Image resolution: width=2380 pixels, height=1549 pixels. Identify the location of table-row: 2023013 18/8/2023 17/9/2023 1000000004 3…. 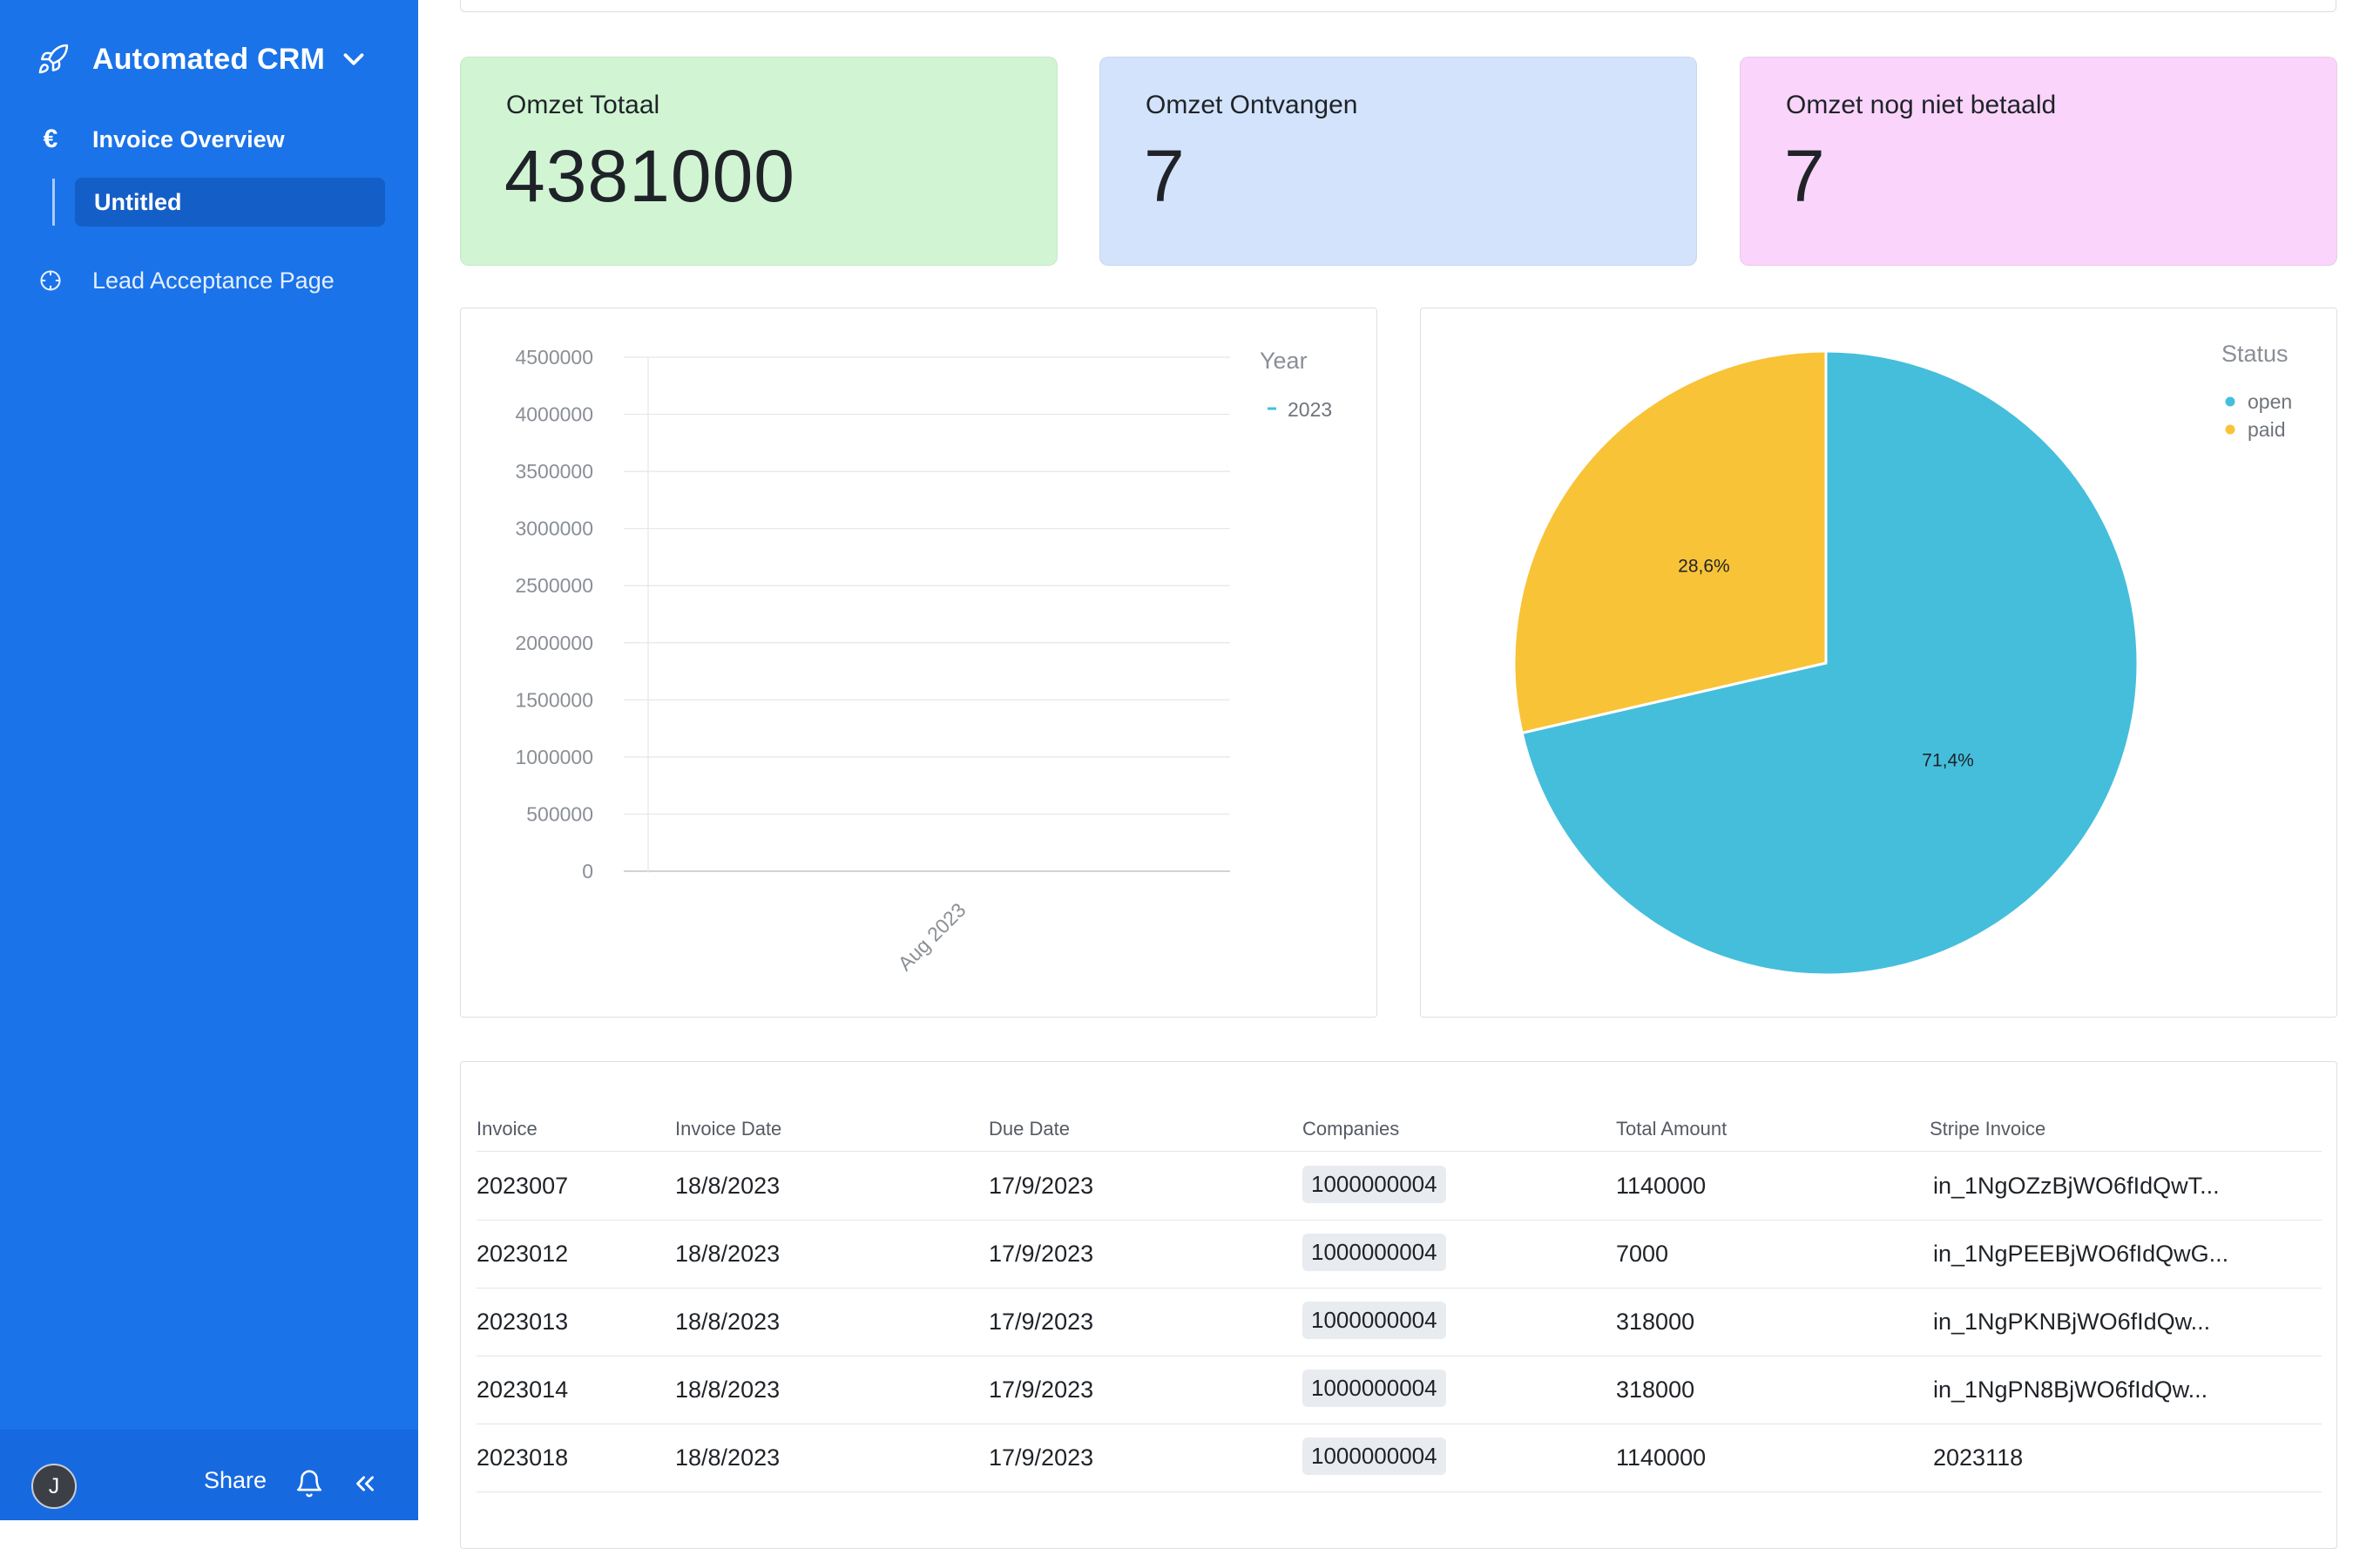
(1399, 1322).